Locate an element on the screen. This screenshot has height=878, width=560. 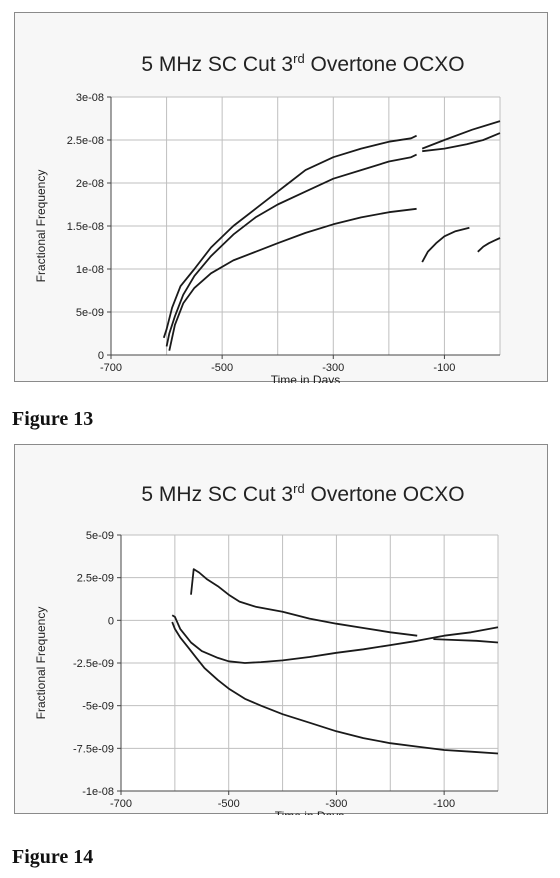
y-tick-label: -2.5e-09 is located at coordinates (93, 664).